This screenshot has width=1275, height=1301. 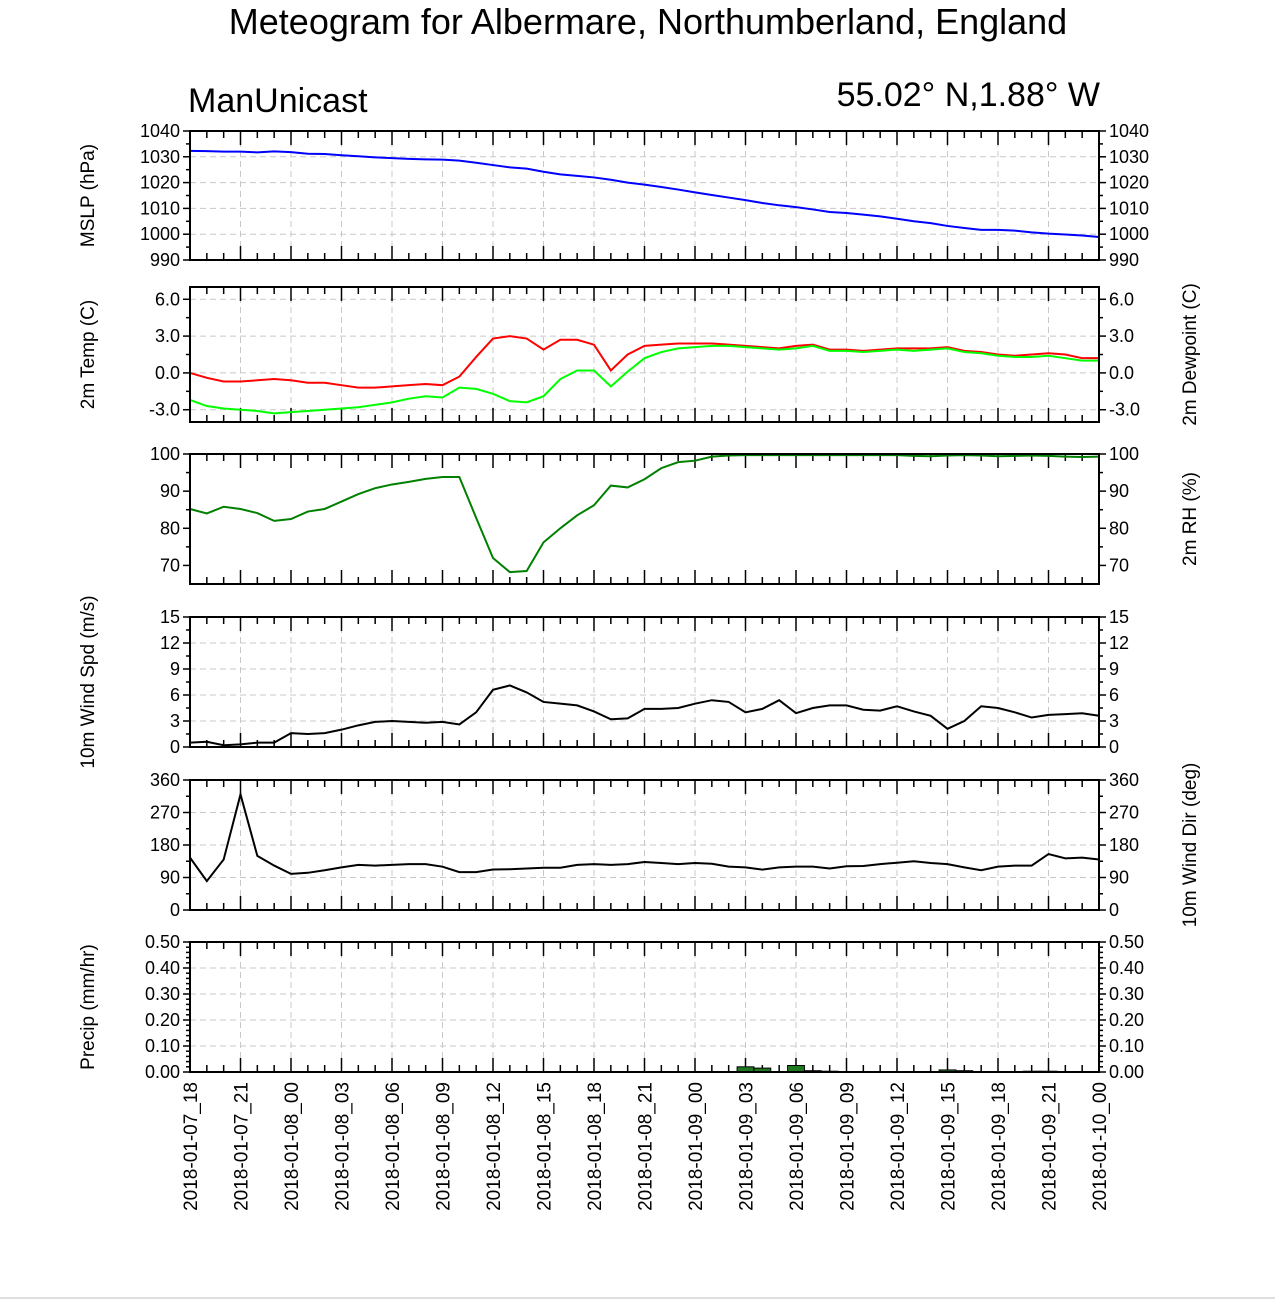 What do you see at coordinates (175, 669) in the screenshot?
I see `y-tick-label-left: 9` at bounding box center [175, 669].